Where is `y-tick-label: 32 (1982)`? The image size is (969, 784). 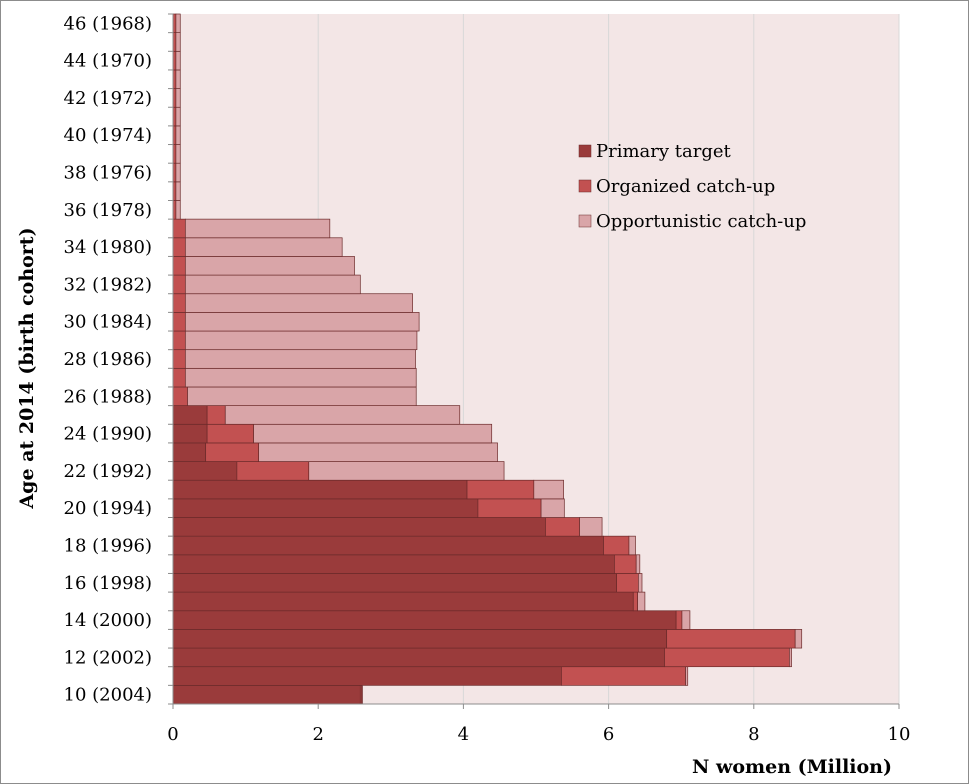 y-tick-label: 32 (1982) is located at coordinates (108, 284).